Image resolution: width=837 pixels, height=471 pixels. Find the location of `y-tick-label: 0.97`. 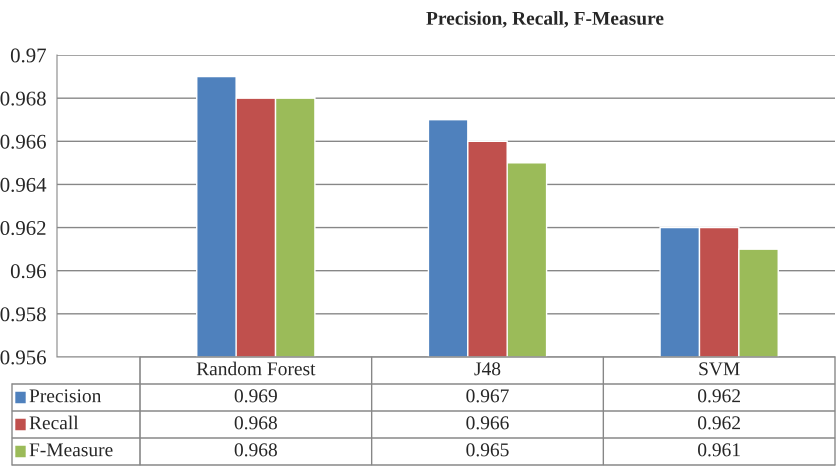

y-tick-label: 0.97 is located at coordinates (28, 55).